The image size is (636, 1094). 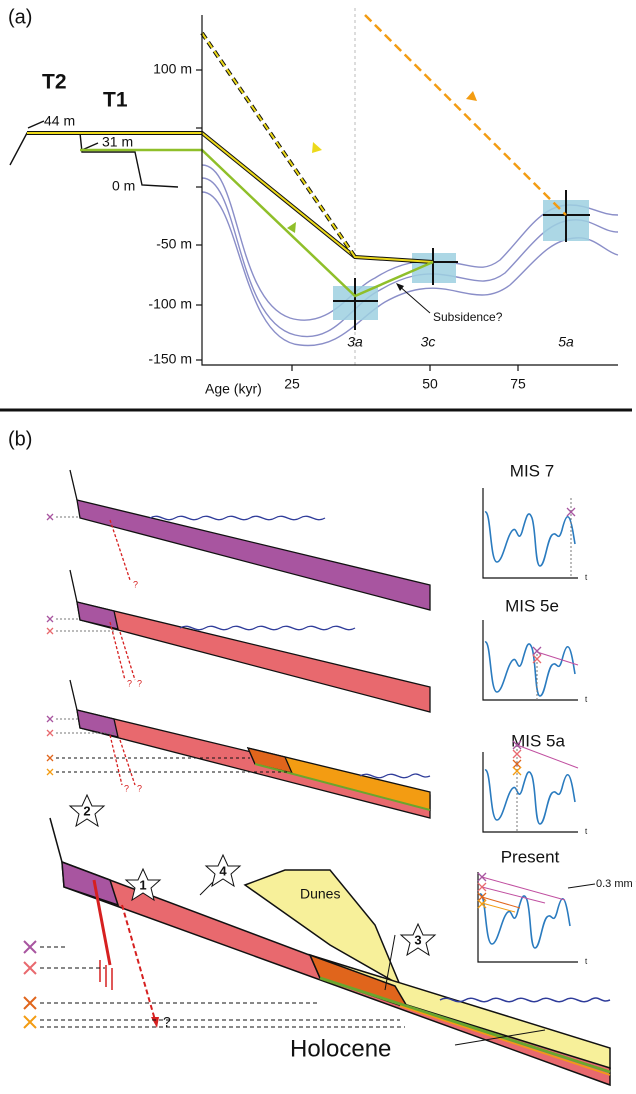 What do you see at coordinates (54, 82) in the screenshot?
I see `terrace-label: T2` at bounding box center [54, 82].